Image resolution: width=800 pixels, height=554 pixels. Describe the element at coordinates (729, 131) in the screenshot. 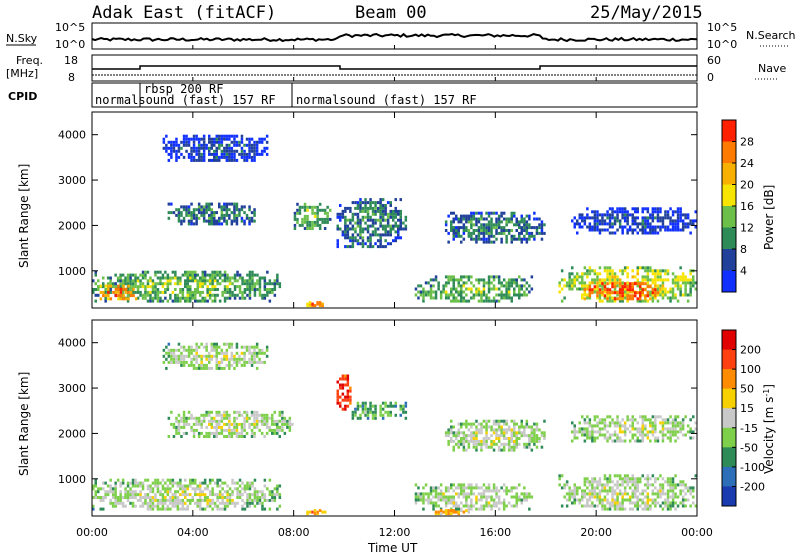

I see `colorbar-swatch` at that location.